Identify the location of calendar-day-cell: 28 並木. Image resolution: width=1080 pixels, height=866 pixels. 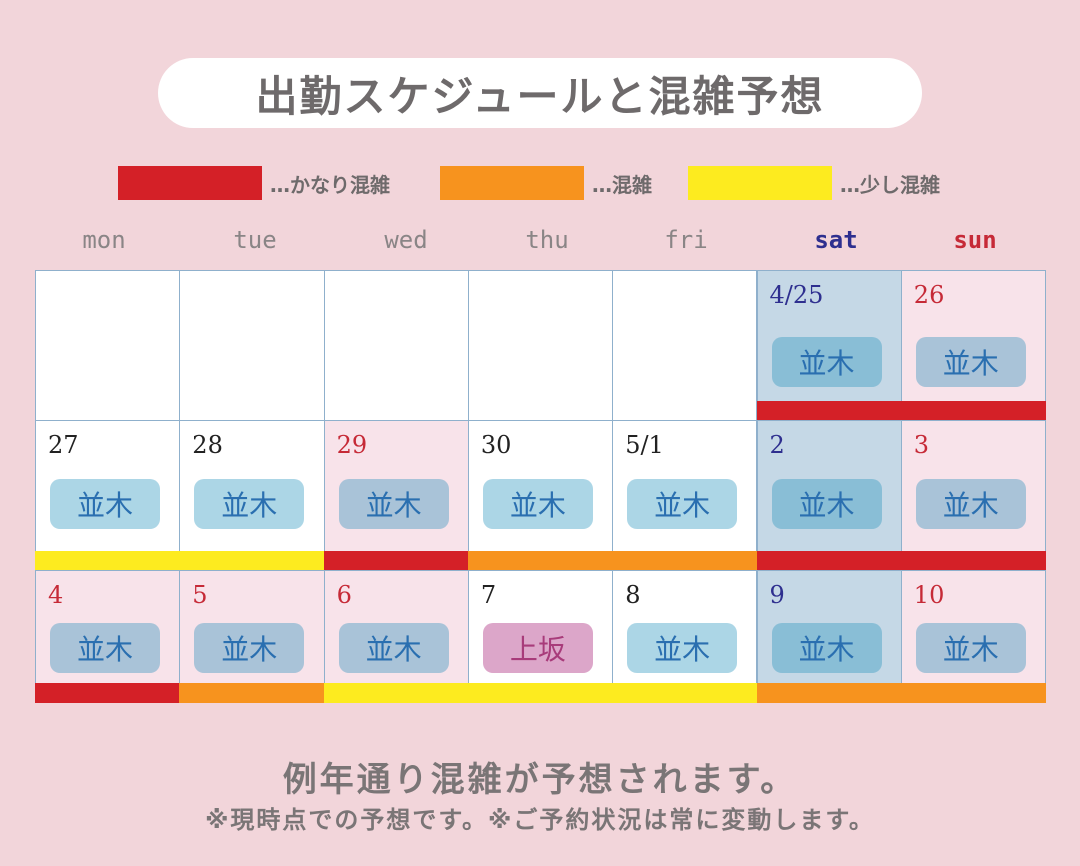
(252, 495).